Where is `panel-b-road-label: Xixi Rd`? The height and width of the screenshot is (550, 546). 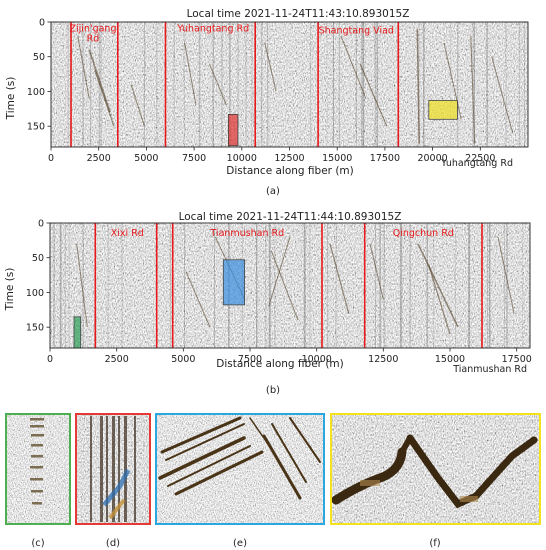
panel-b-road-label: Xixi Rd is located at coordinates (127, 233).